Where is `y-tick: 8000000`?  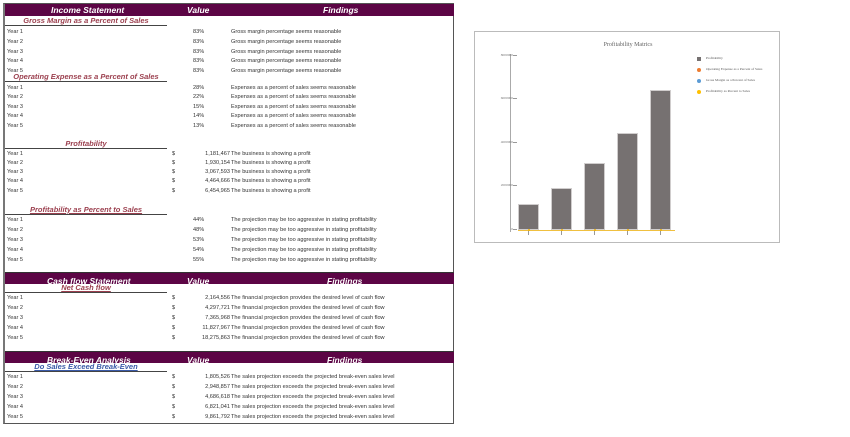 y-tick: 8000000 is located at coordinates (500, 55).